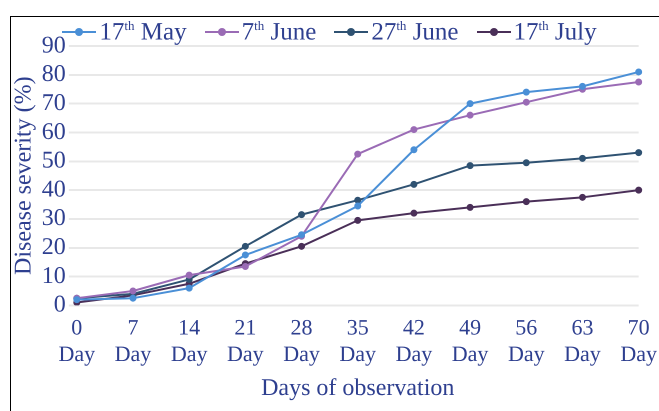 The image size is (659, 411). Describe the element at coordinates (189, 340) in the screenshot. I see `x-tick-label: 14 Day` at that location.